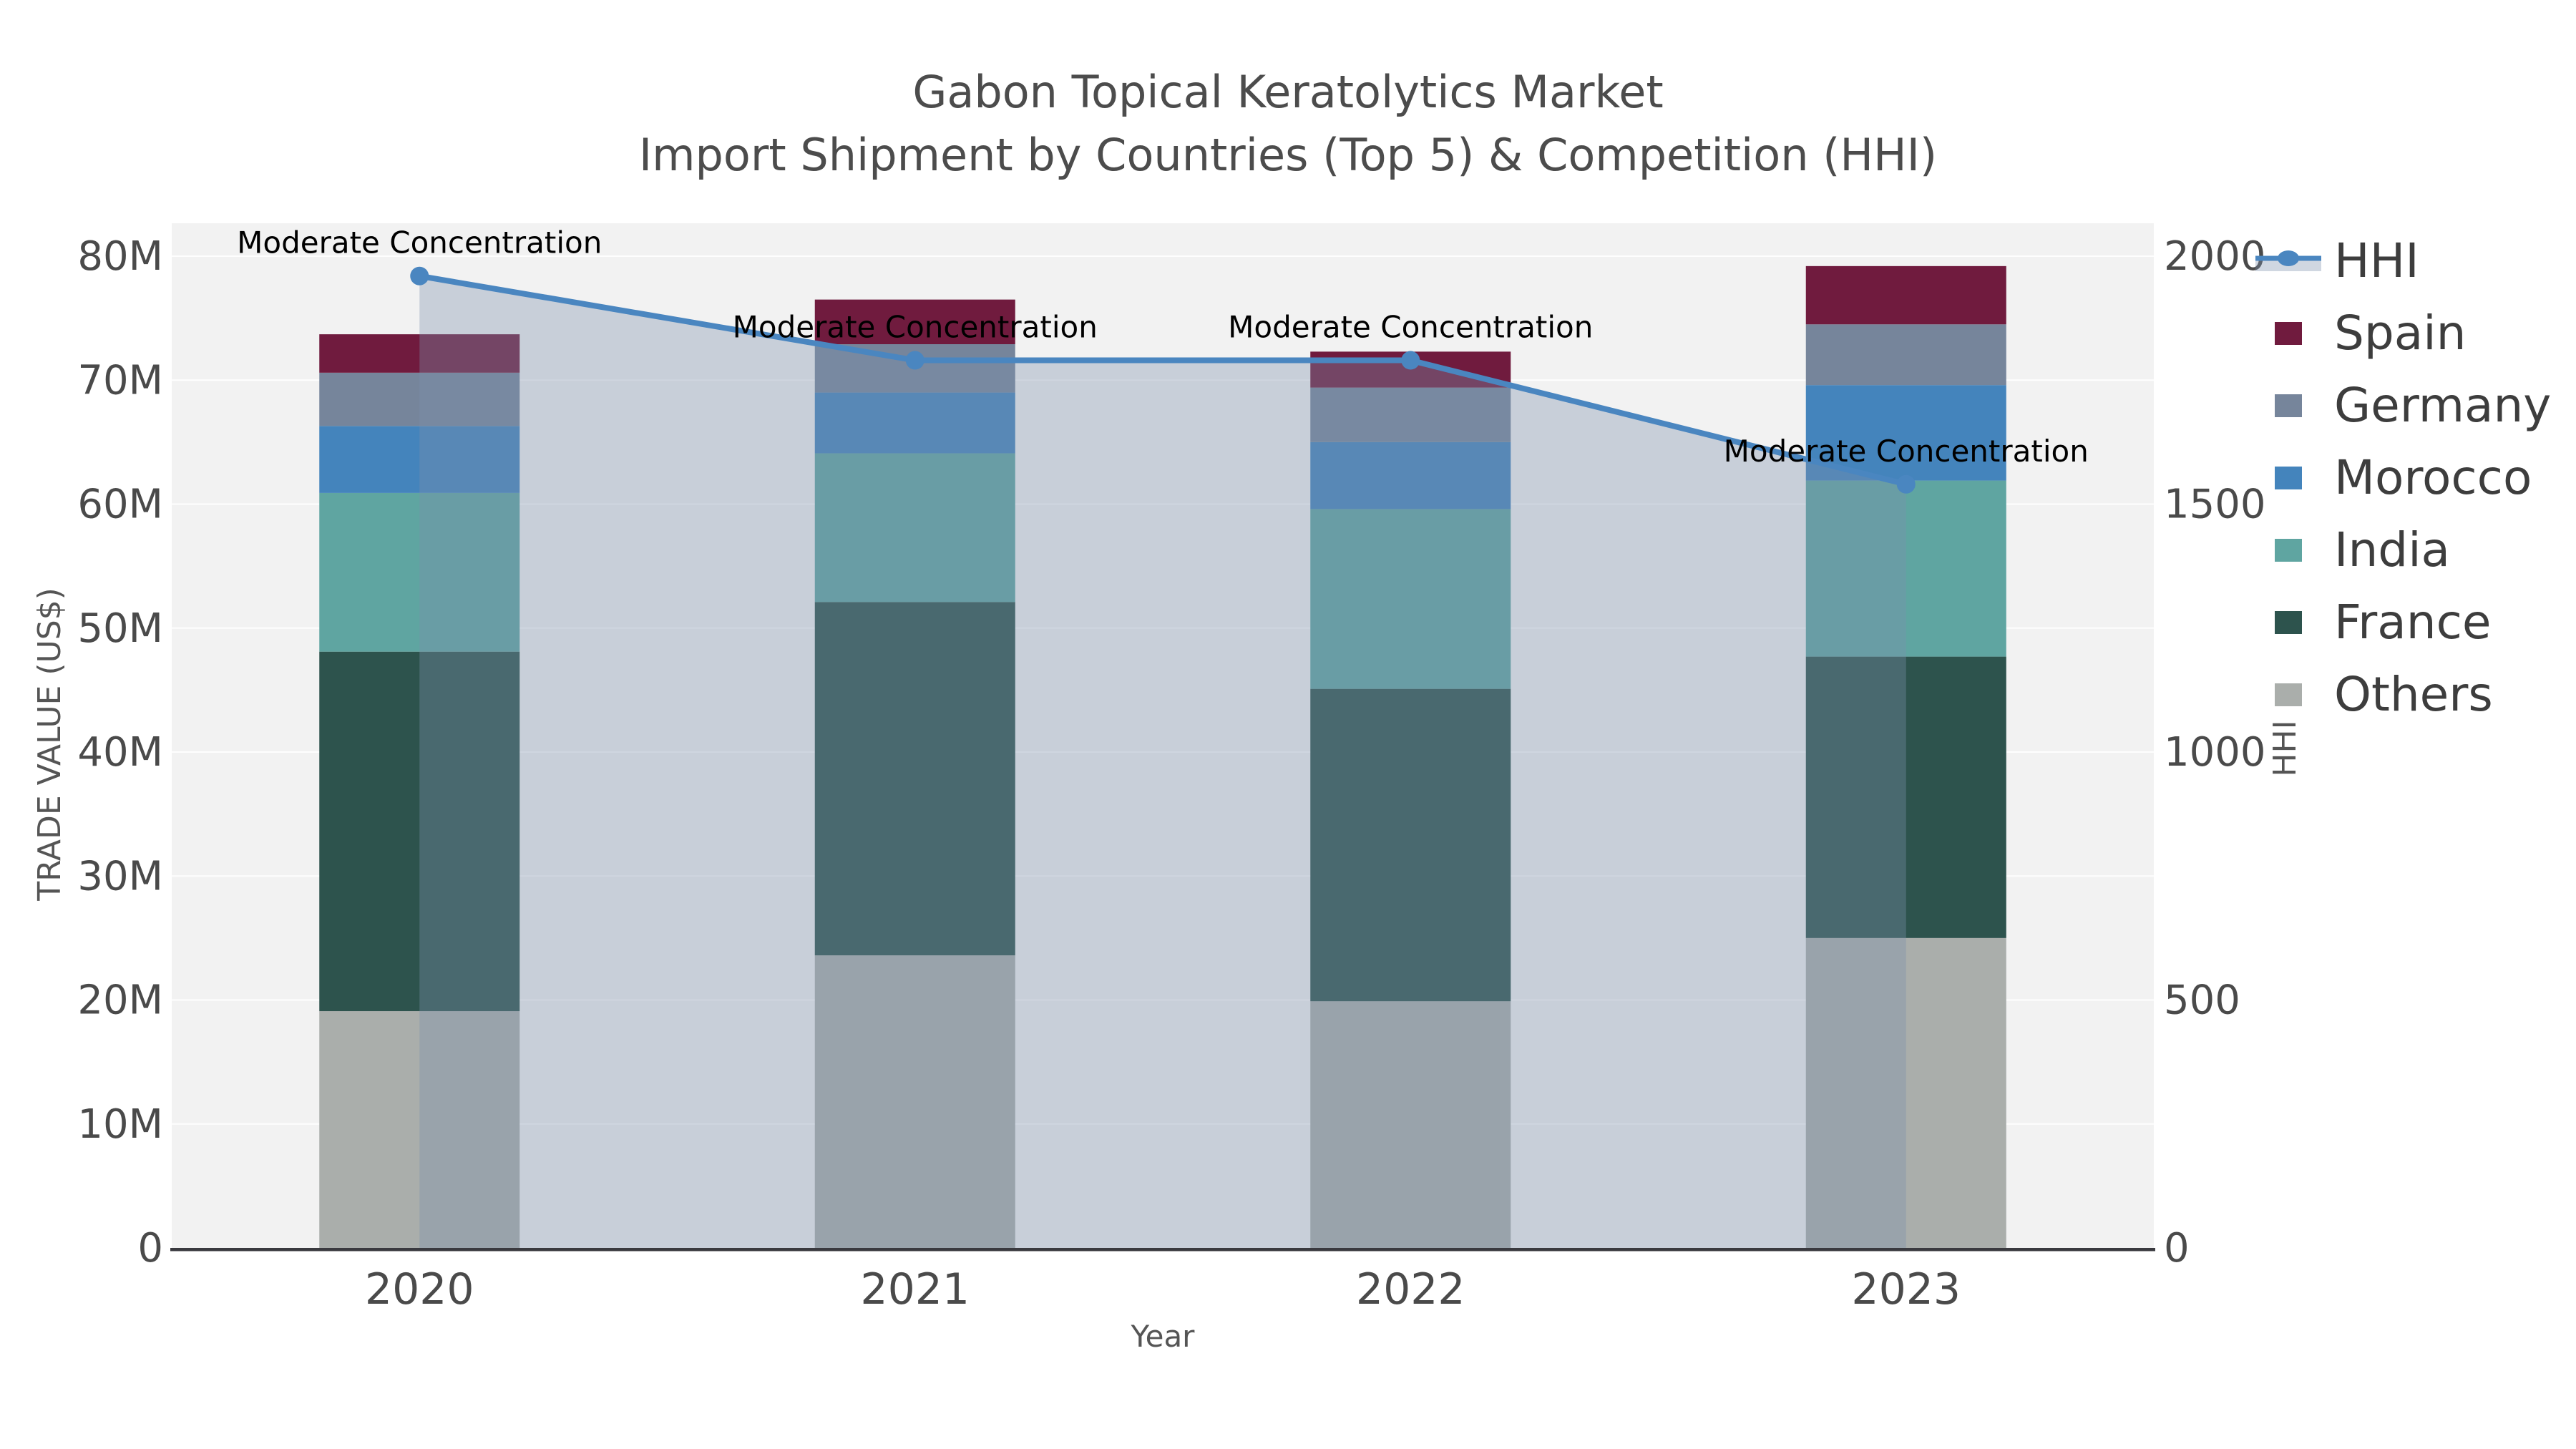  What do you see at coordinates (915, 1289) in the screenshot?
I see `x-tick-2021: 2021` at bounding box center [915, 1289].